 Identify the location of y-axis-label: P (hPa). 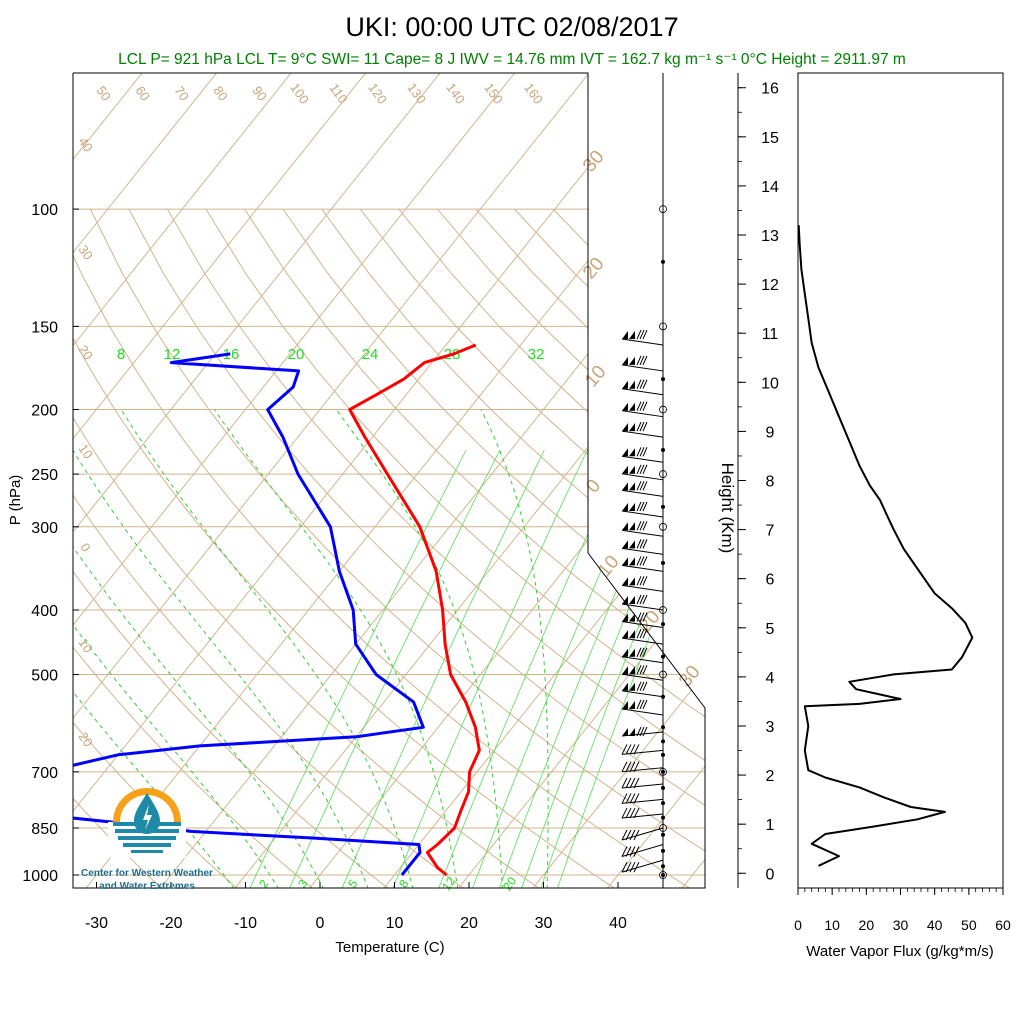
(15, 500).